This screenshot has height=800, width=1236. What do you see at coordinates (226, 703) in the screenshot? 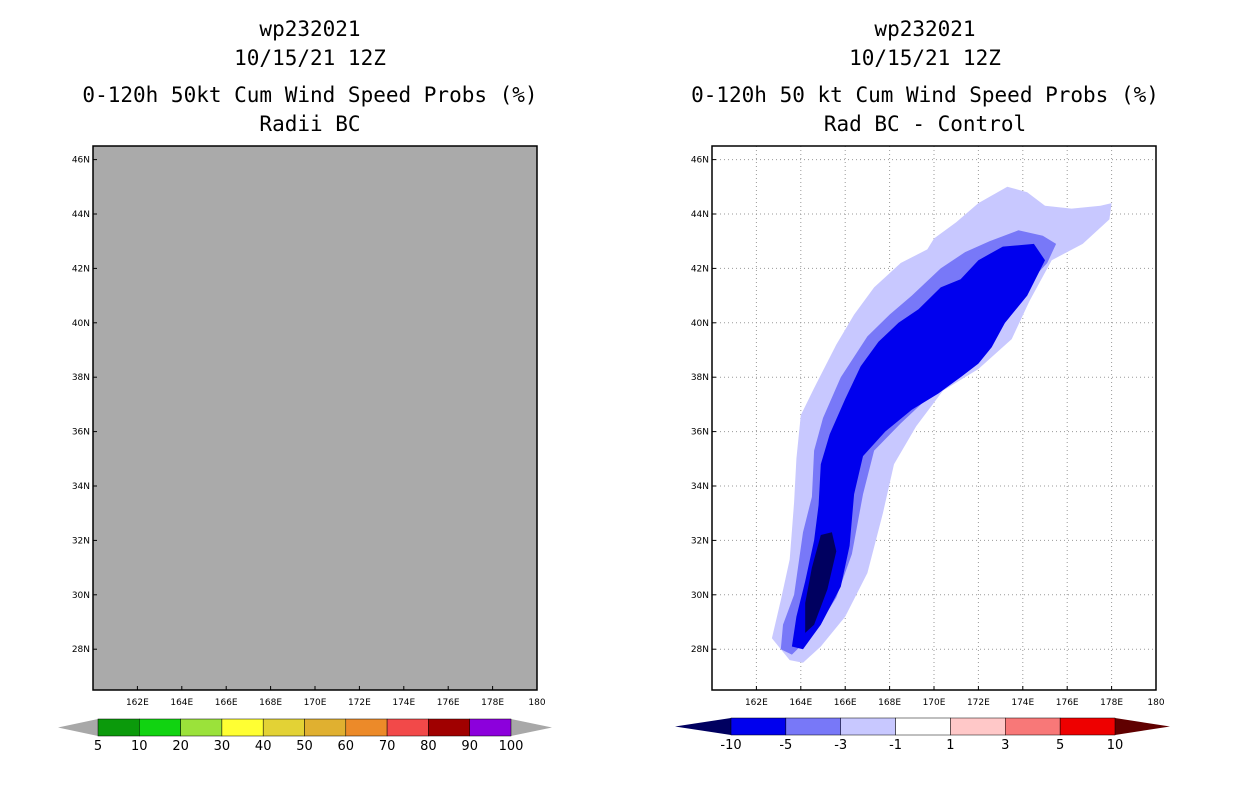
I see `left-x-tick-label: 166E` at bounding box center [226, 703].